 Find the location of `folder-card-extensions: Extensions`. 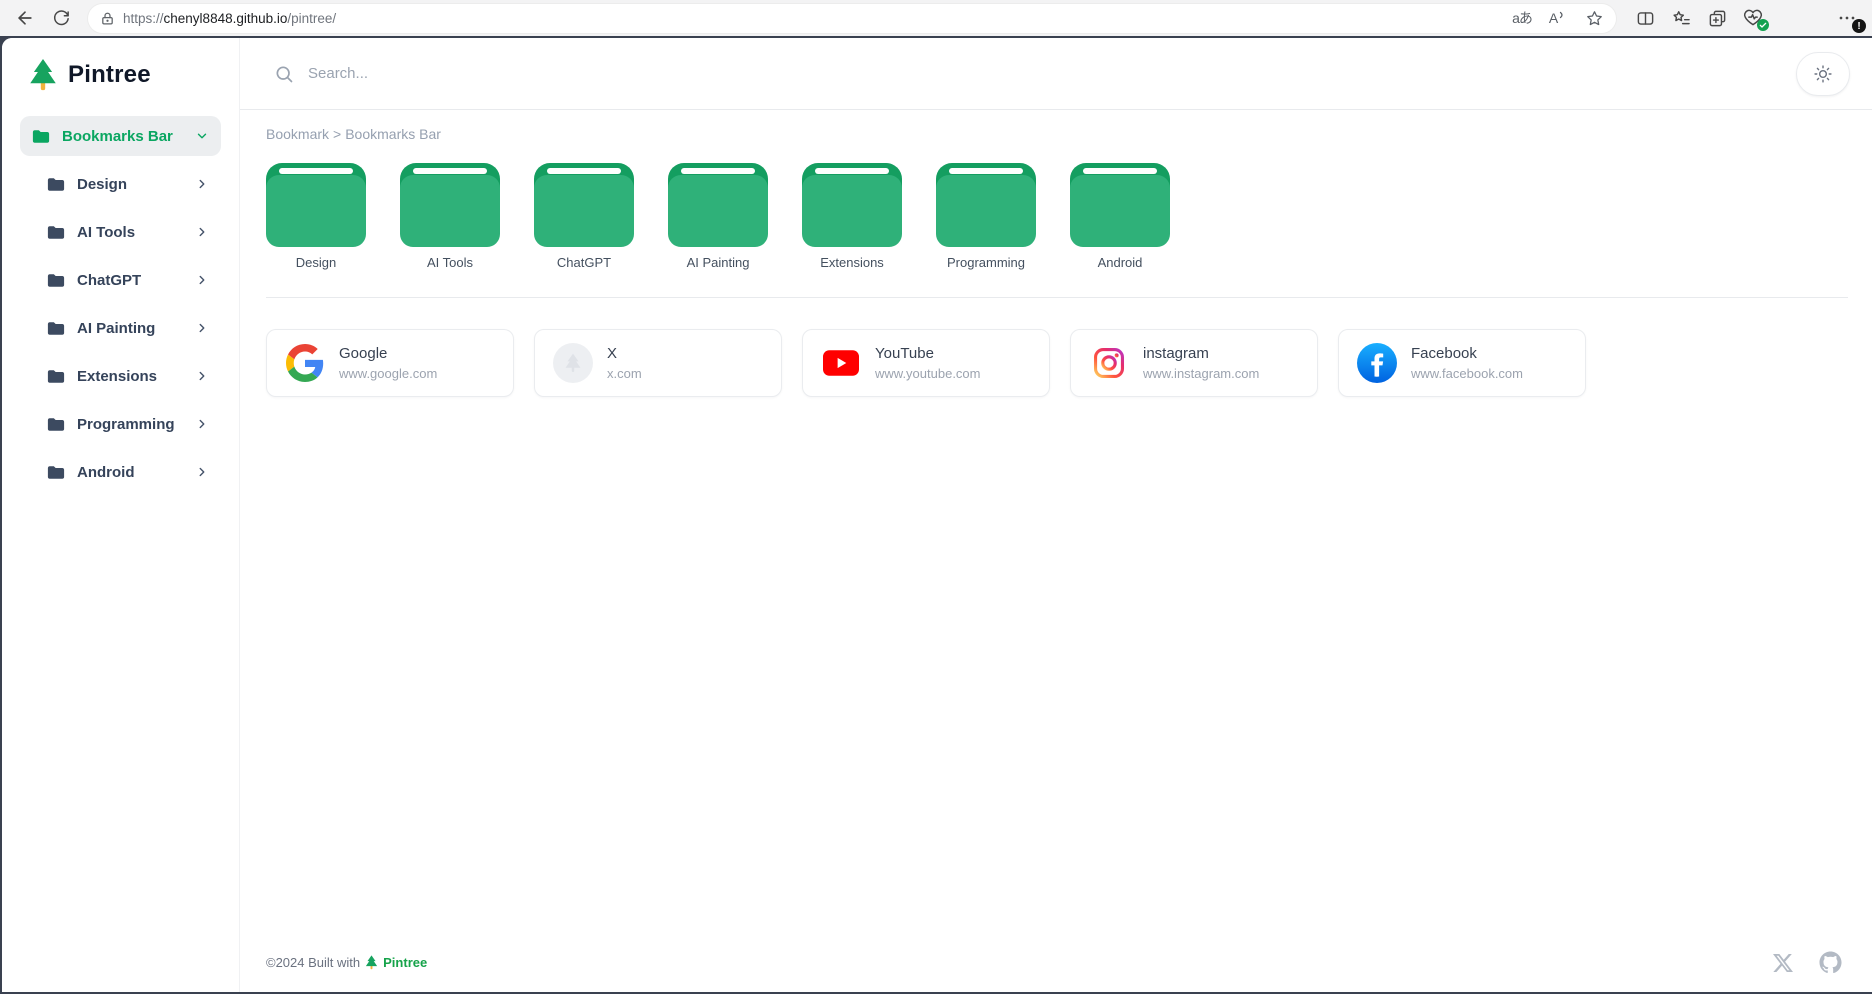

folder-card-extensions: Extensions is located at coordinates (852, 216).